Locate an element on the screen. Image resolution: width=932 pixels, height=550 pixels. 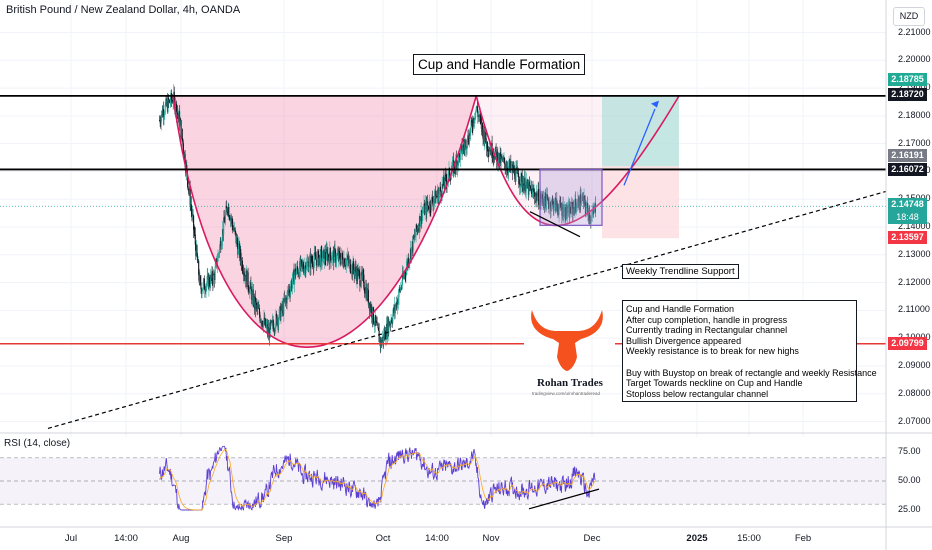
x-tick-label: Dec is located at coordinates (592, 538).